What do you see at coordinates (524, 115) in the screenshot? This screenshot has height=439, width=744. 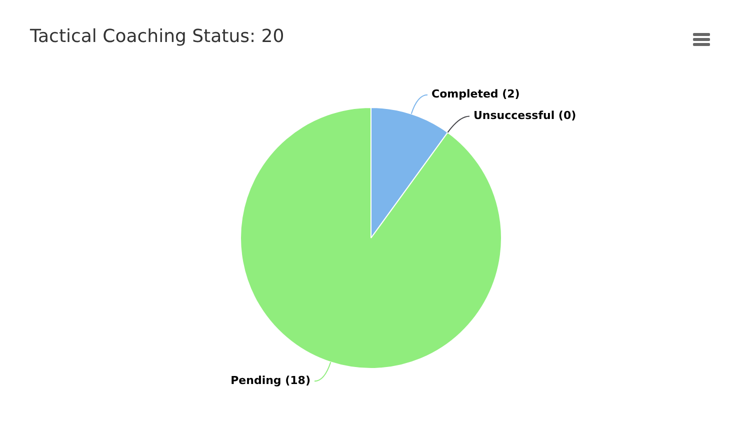 I see `category-label: Unsuccessful (0)` at bounding box center [524, 115].